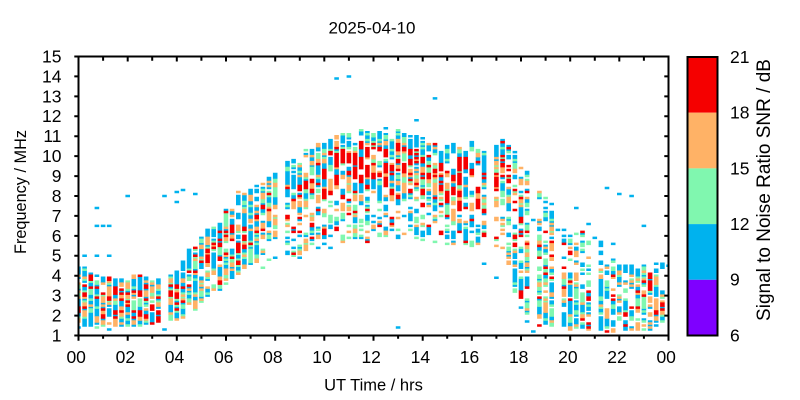 This screenshot has width=800, height=400. What do you see at coordinates (568, 357) in the screenshot?
I see `svg-text: 20` at bounding box center [568, 357].